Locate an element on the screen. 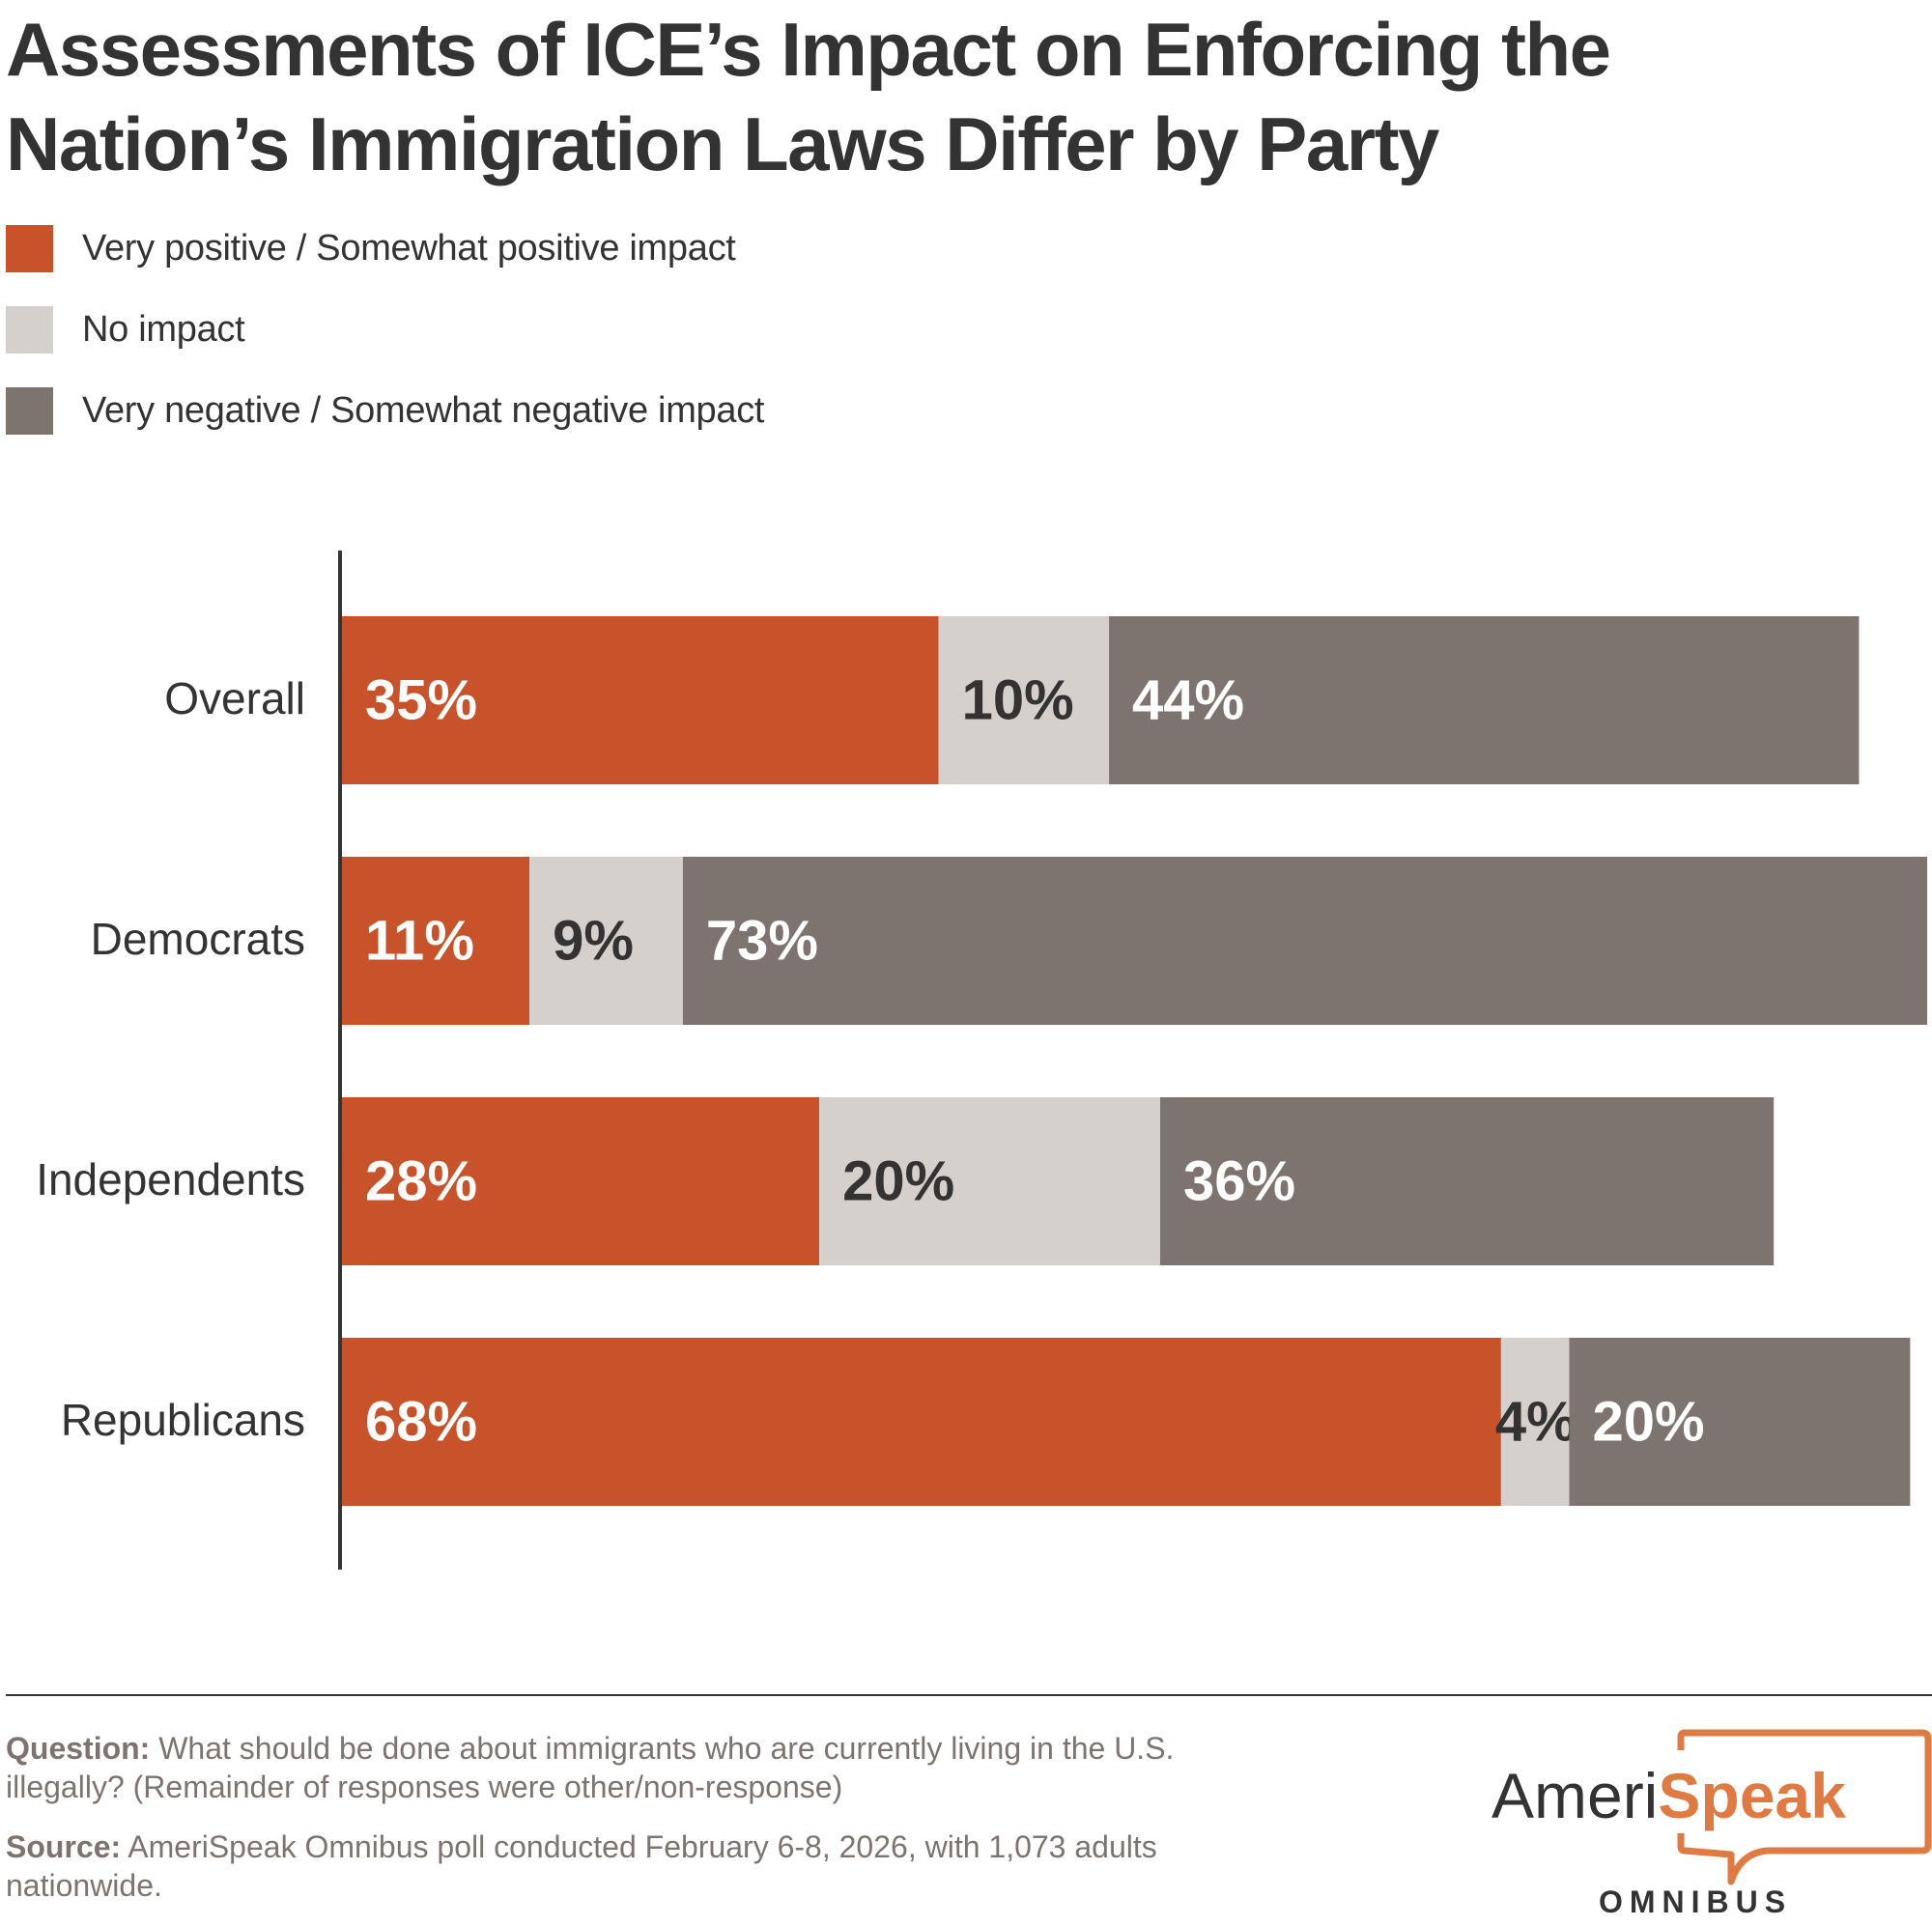 The height and width of the screenshot is (1926, 1932). data-label-overall-none: 10% is located at coordinates (1018, 699).